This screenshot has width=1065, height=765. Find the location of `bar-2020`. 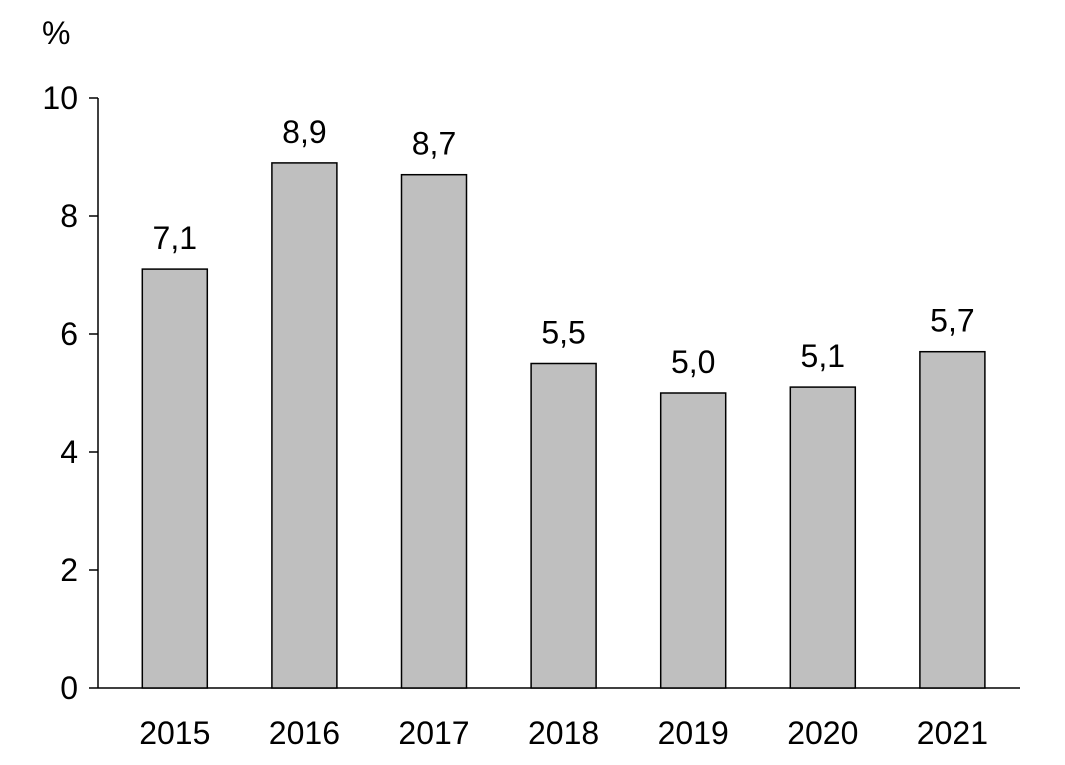

bar-2020 is located at coordinates (823, 537).